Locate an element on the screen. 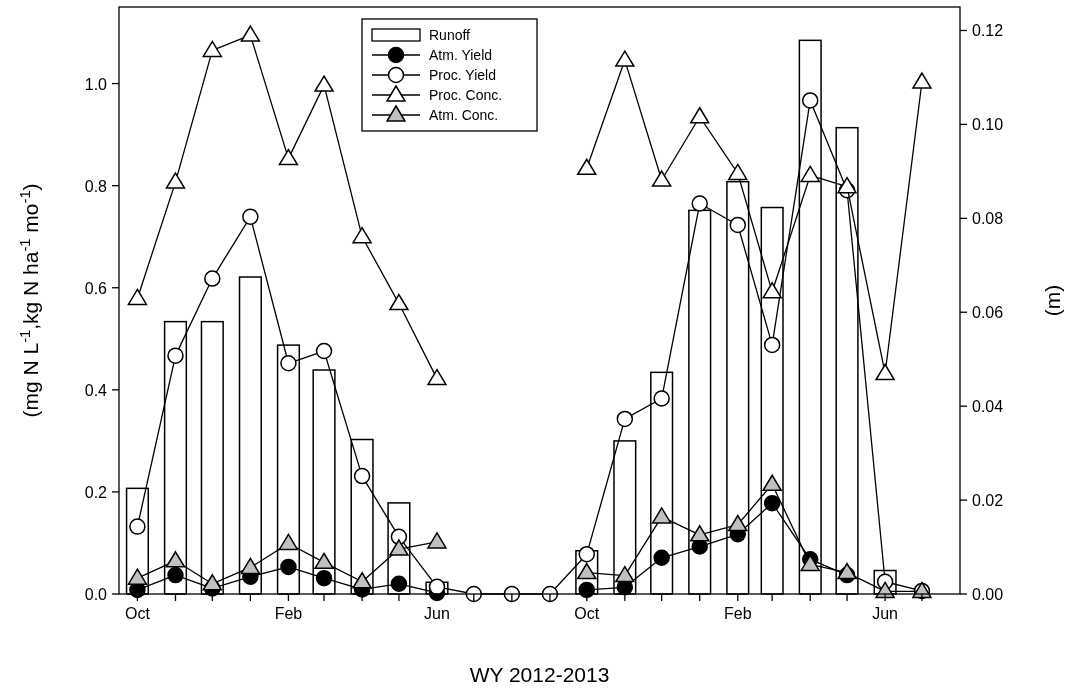 The image size is (1089, 695). y-tick-label: 0.6 is located at coordinates (96, 288).